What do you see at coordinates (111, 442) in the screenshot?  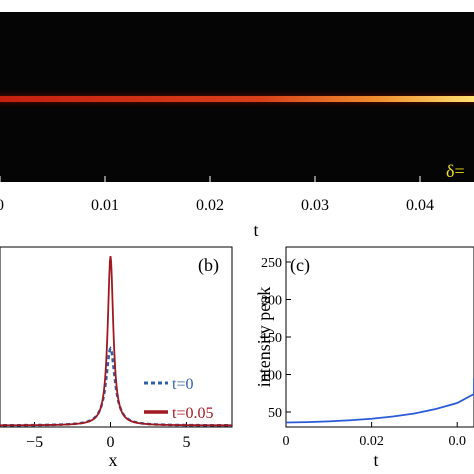 I see `panel-b-tick-label: 0` at bounding box center [111, 442].